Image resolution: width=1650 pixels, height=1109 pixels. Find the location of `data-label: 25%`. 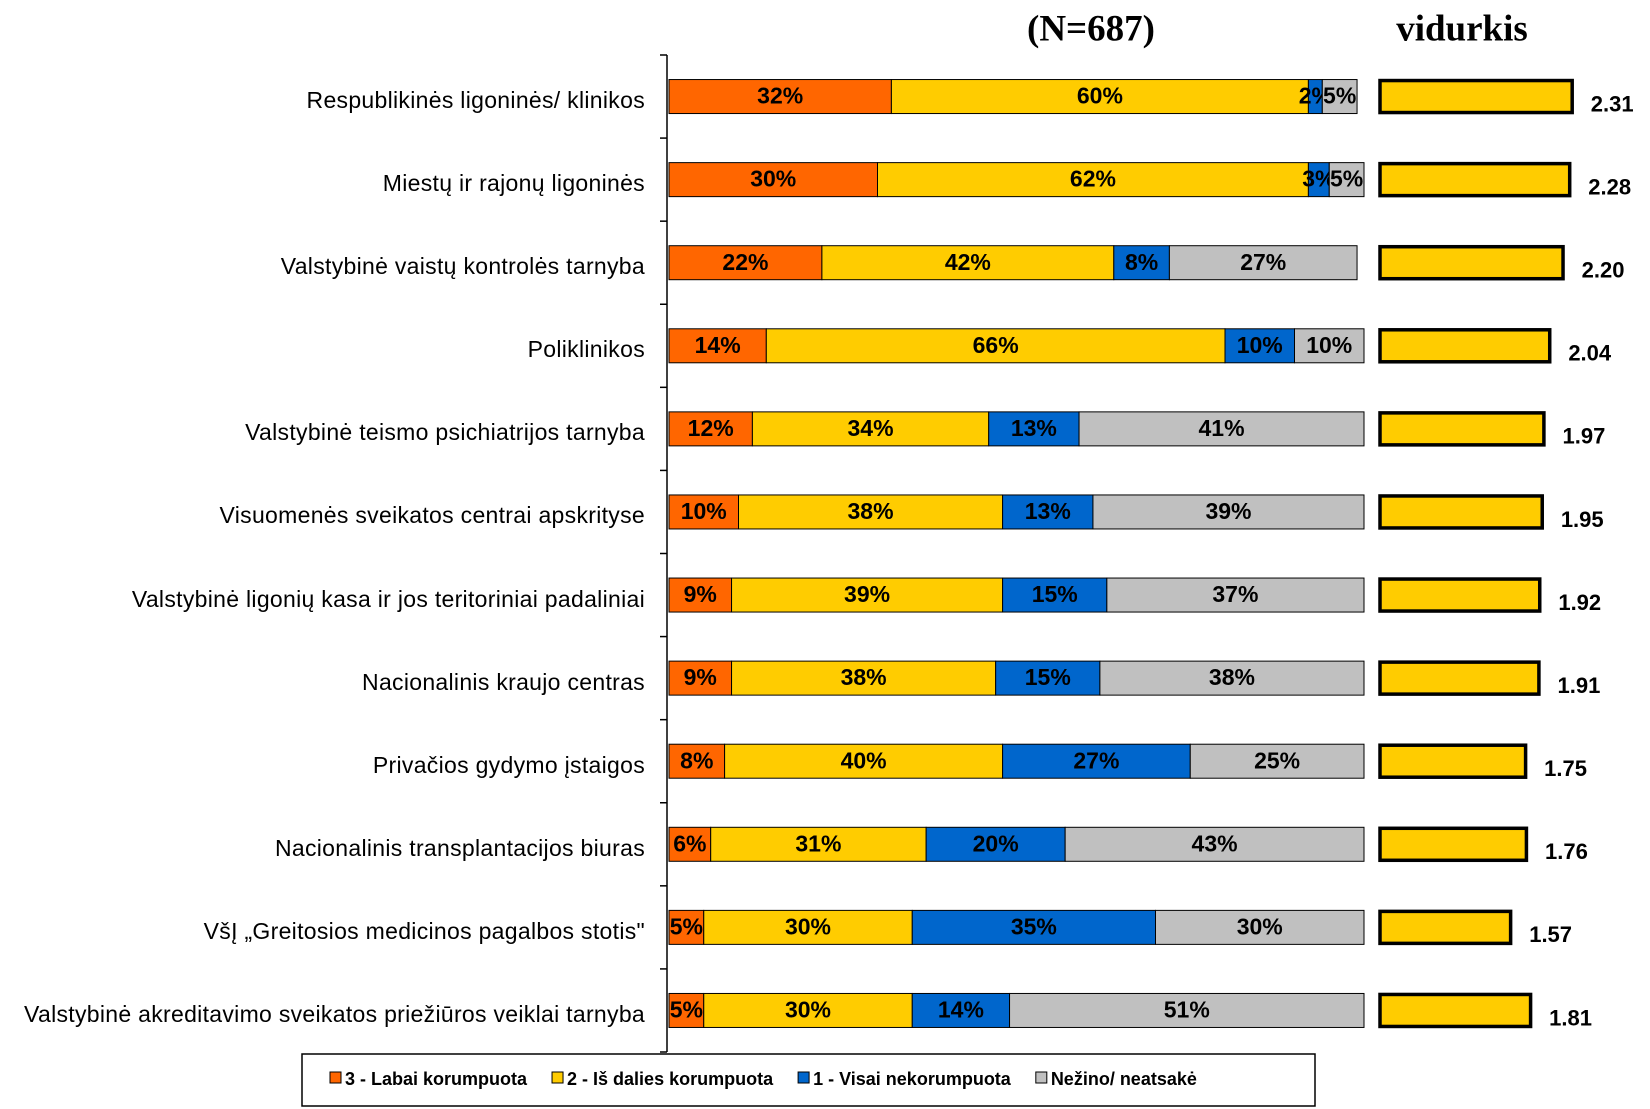

data-label: 25% is located at coordinates (1277, 760).